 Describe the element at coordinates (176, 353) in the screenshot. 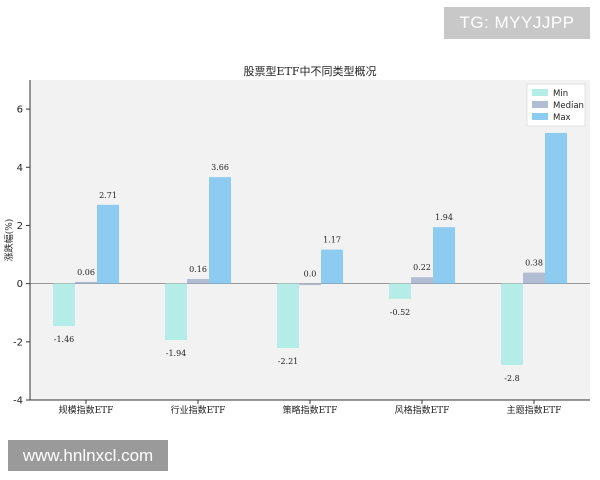

I see `data-label: -1.94` at that location.